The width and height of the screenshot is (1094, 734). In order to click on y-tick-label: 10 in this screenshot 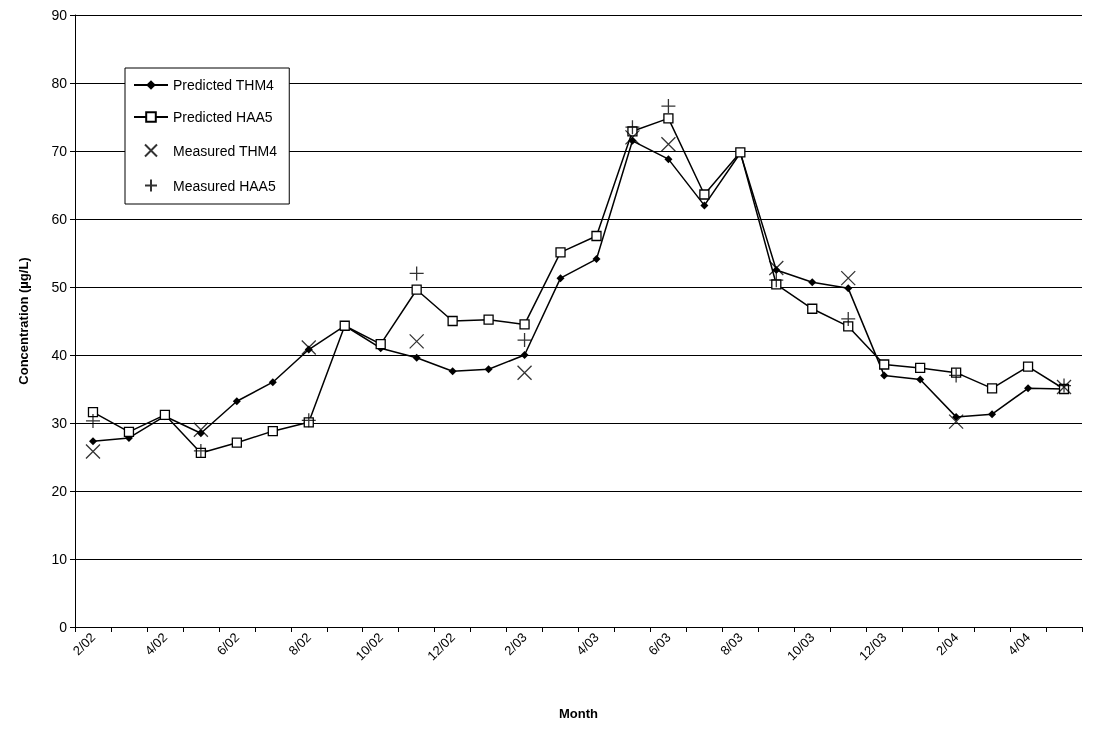, I will do `click(59, 559)`.